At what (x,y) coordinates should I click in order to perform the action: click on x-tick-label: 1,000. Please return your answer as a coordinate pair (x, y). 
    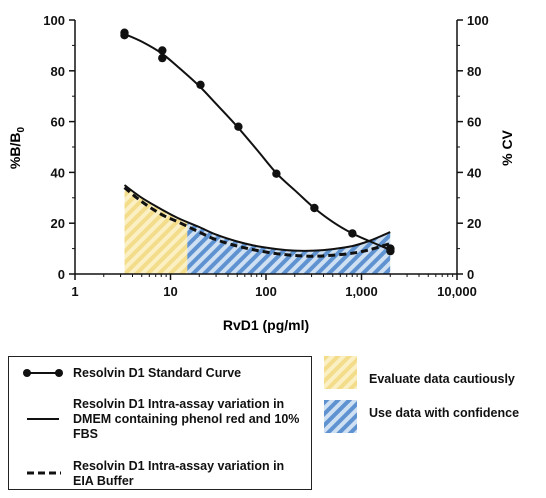
    Looking at the image, I should click on (361, 291).